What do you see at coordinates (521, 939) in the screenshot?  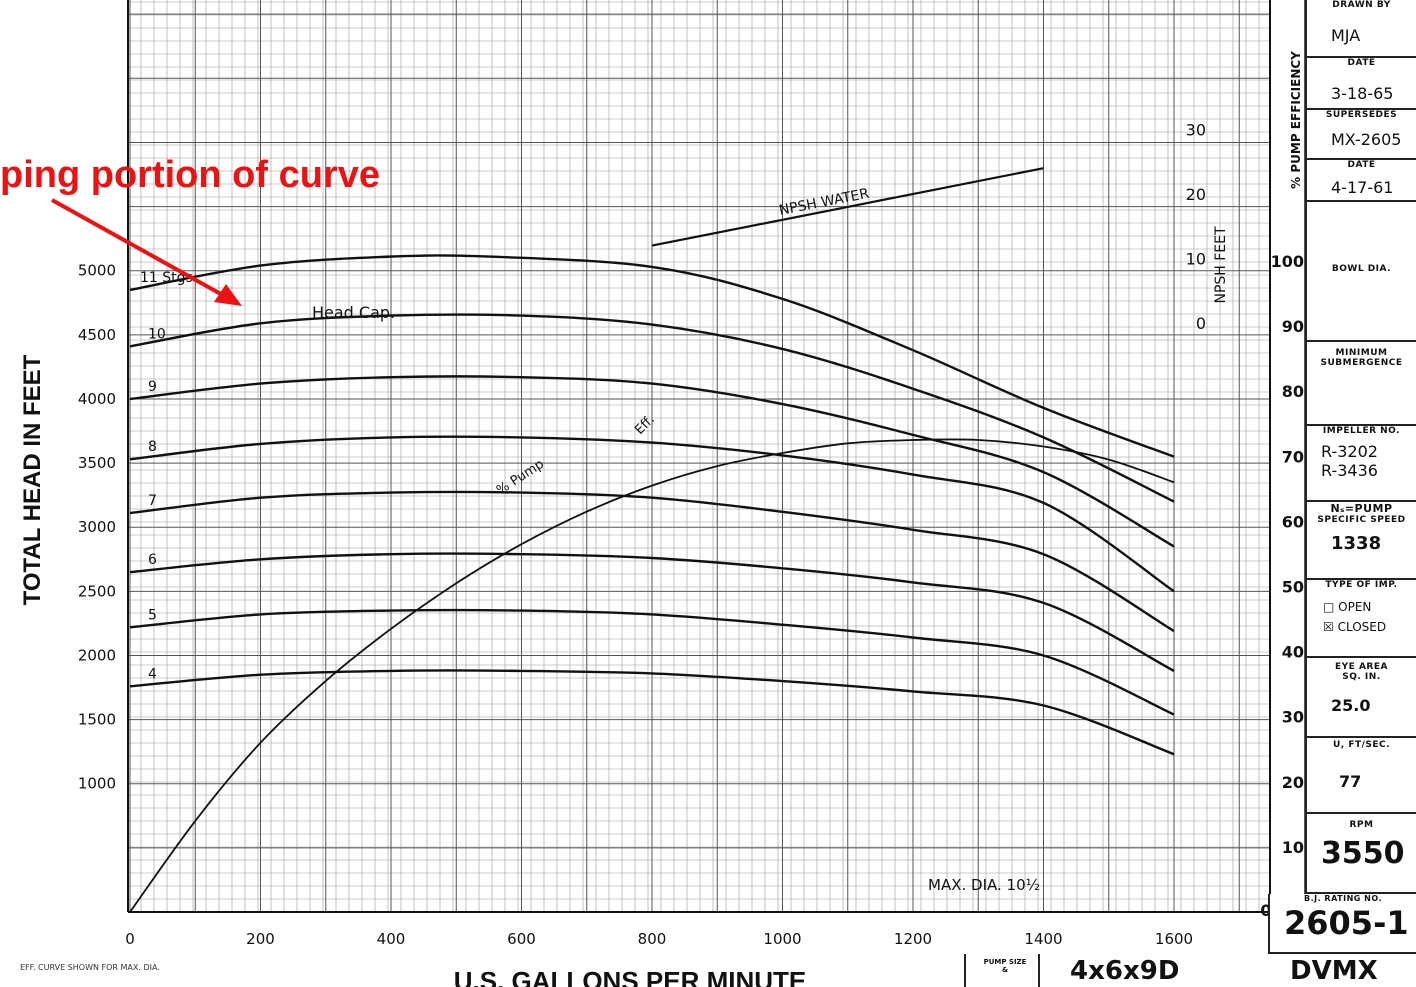 I see `x-tick-label: 600` at bounding box center [521, 939].